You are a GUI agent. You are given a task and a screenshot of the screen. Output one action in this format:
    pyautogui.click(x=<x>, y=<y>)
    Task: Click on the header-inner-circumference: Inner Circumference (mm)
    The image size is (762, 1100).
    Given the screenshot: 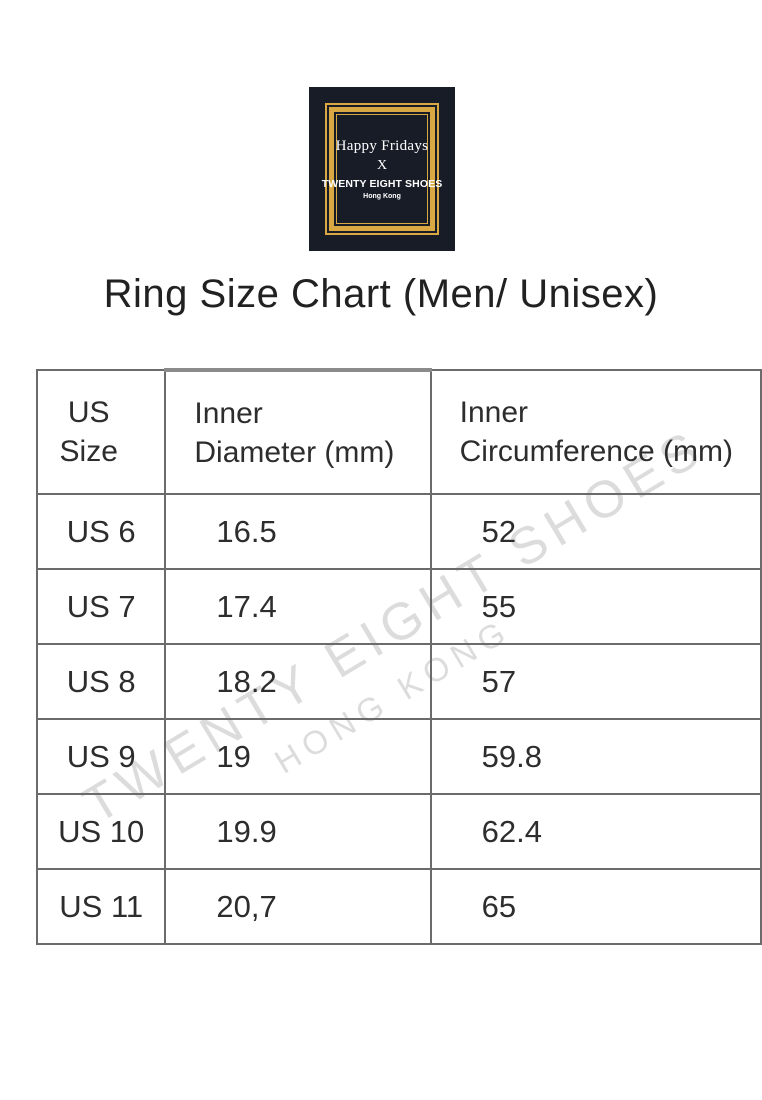 What is the action you would take?
    pyautogui.click(x=595, y=432)
    